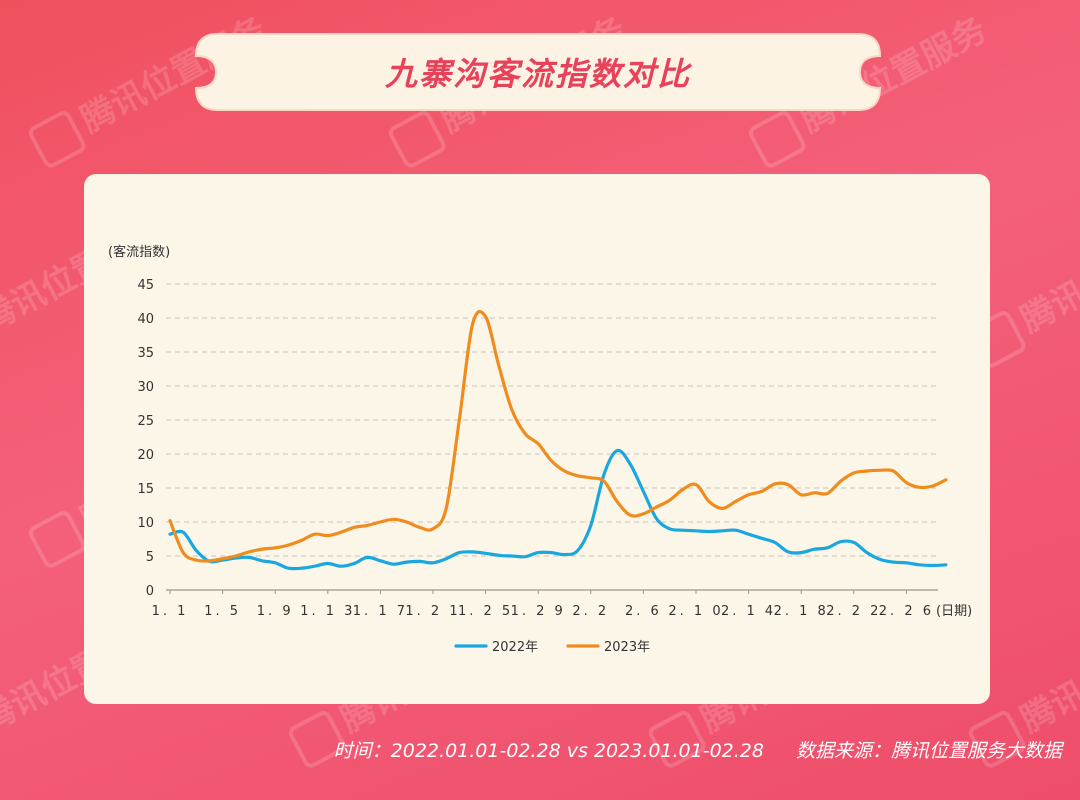 The width and height of the screenshot is (1080, 800). Describe the element at coordinates (643, 611) in the screenshot. I see `x-tick-label: 2. 6` at that location.